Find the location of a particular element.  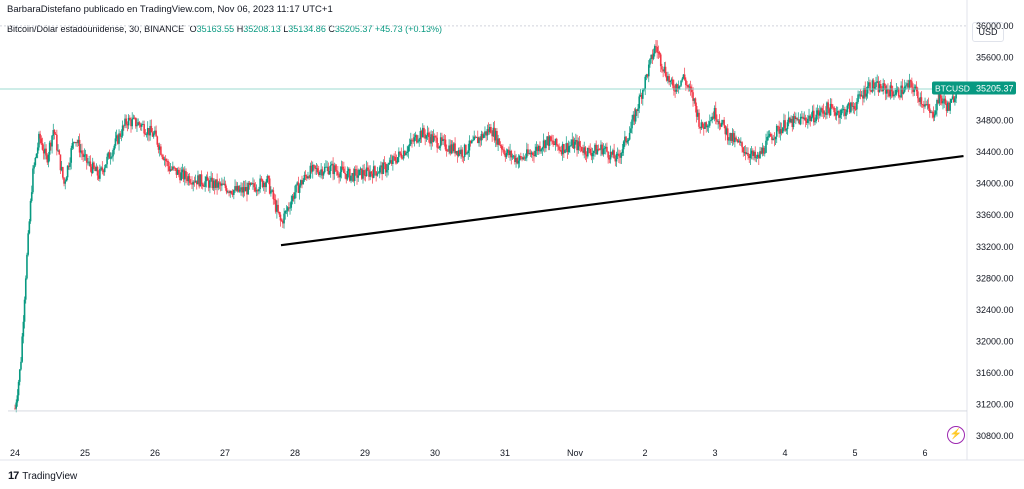

time-axis: 24 25 26 27 28 29 30 31 Nov 2 3 4 5 6 is located at coordinates (469, 453).